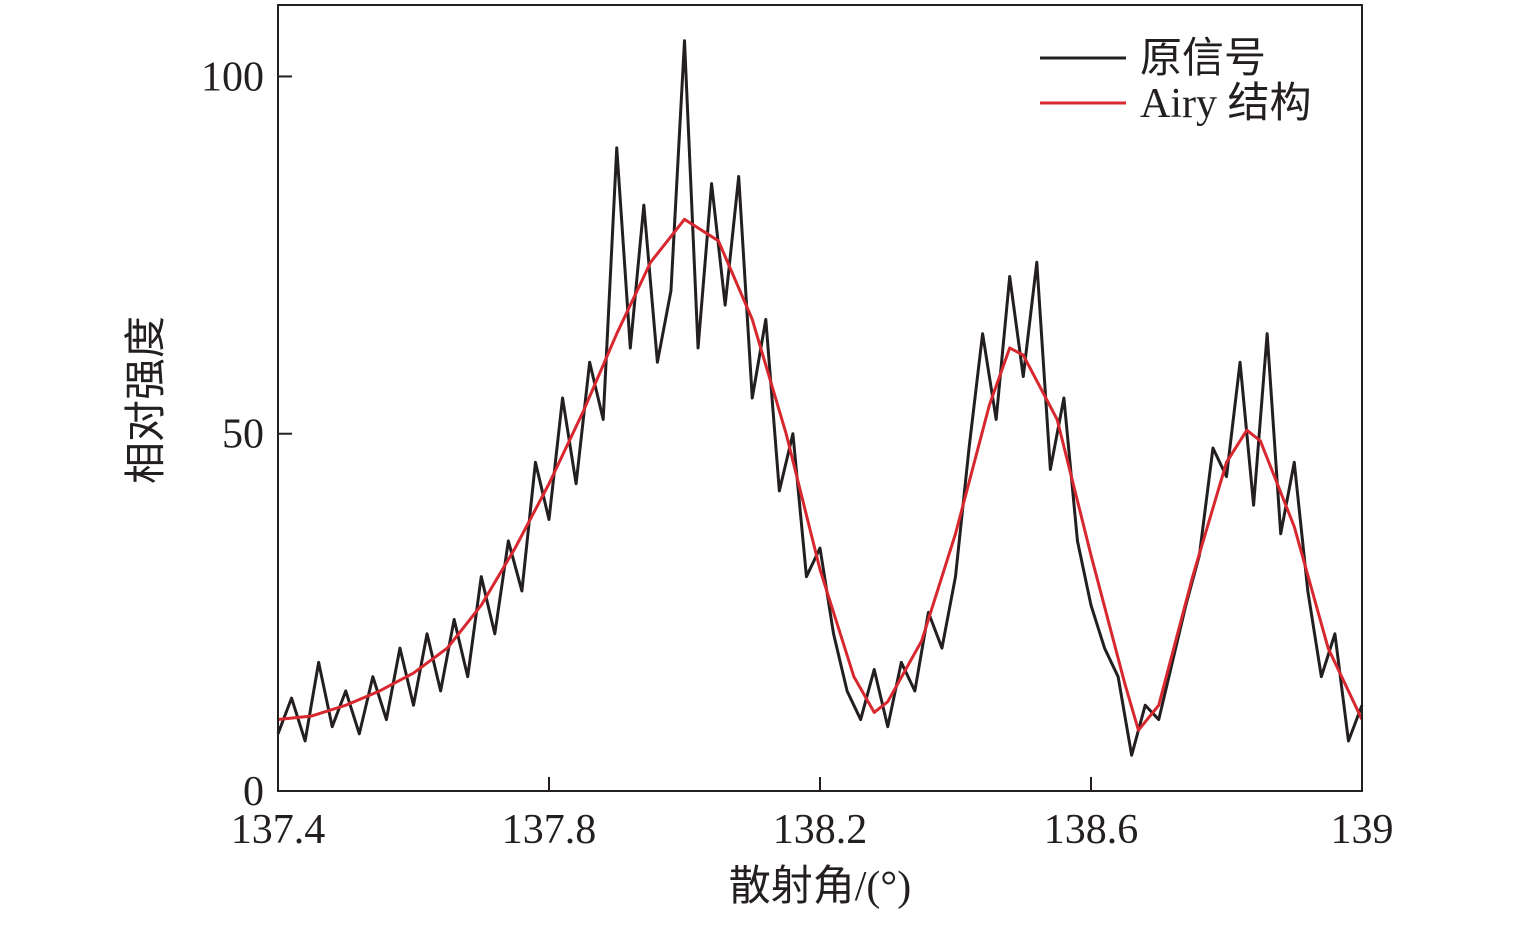 This screenshot has height=927, width=1535. I want to click on x-tick-label: 137.8, so click(549, 830).